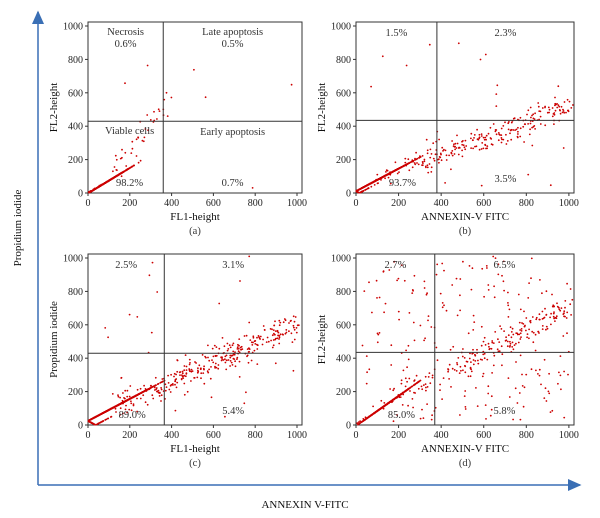  What do you see at coordinates (569, 203) in the screenshot?
I see `x-tick-label: 1000` at bounding box center [569, 203].